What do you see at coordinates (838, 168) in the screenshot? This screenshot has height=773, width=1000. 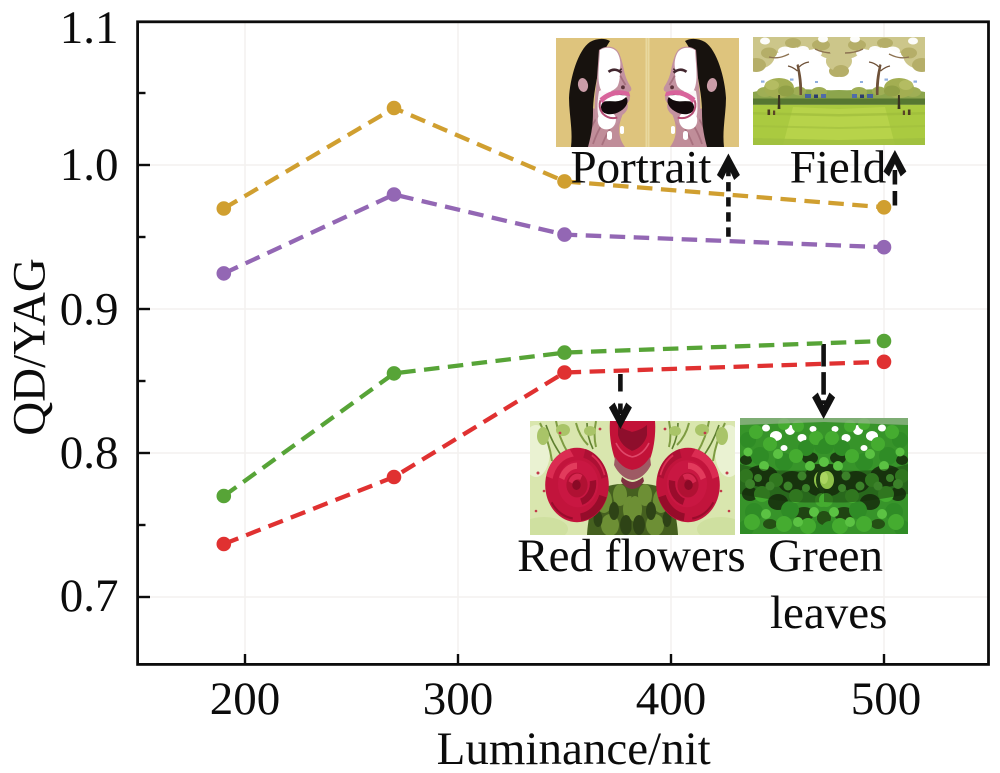 I see `svg-text: Field` at bounding box center [838, 168].